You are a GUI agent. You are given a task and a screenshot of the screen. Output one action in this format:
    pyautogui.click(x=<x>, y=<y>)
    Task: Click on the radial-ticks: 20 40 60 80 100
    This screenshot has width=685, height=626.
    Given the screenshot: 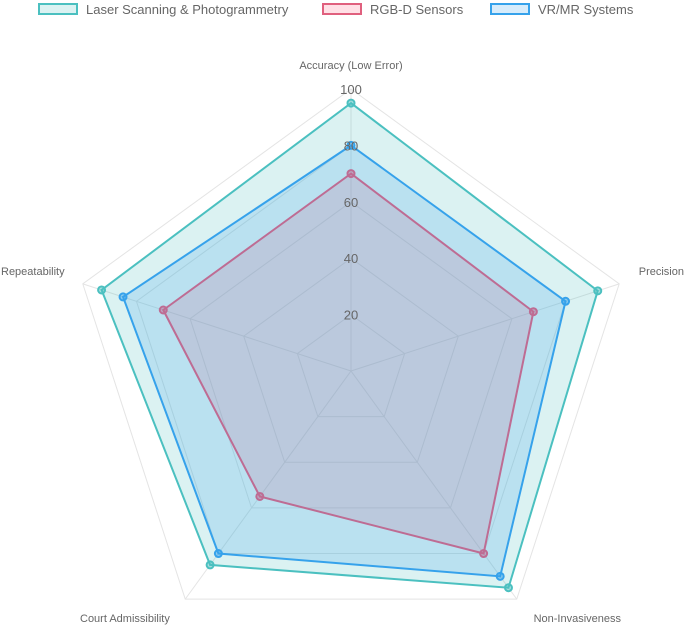 What is the action you would take?
    pyautogui.click(x=351, y=202)
    